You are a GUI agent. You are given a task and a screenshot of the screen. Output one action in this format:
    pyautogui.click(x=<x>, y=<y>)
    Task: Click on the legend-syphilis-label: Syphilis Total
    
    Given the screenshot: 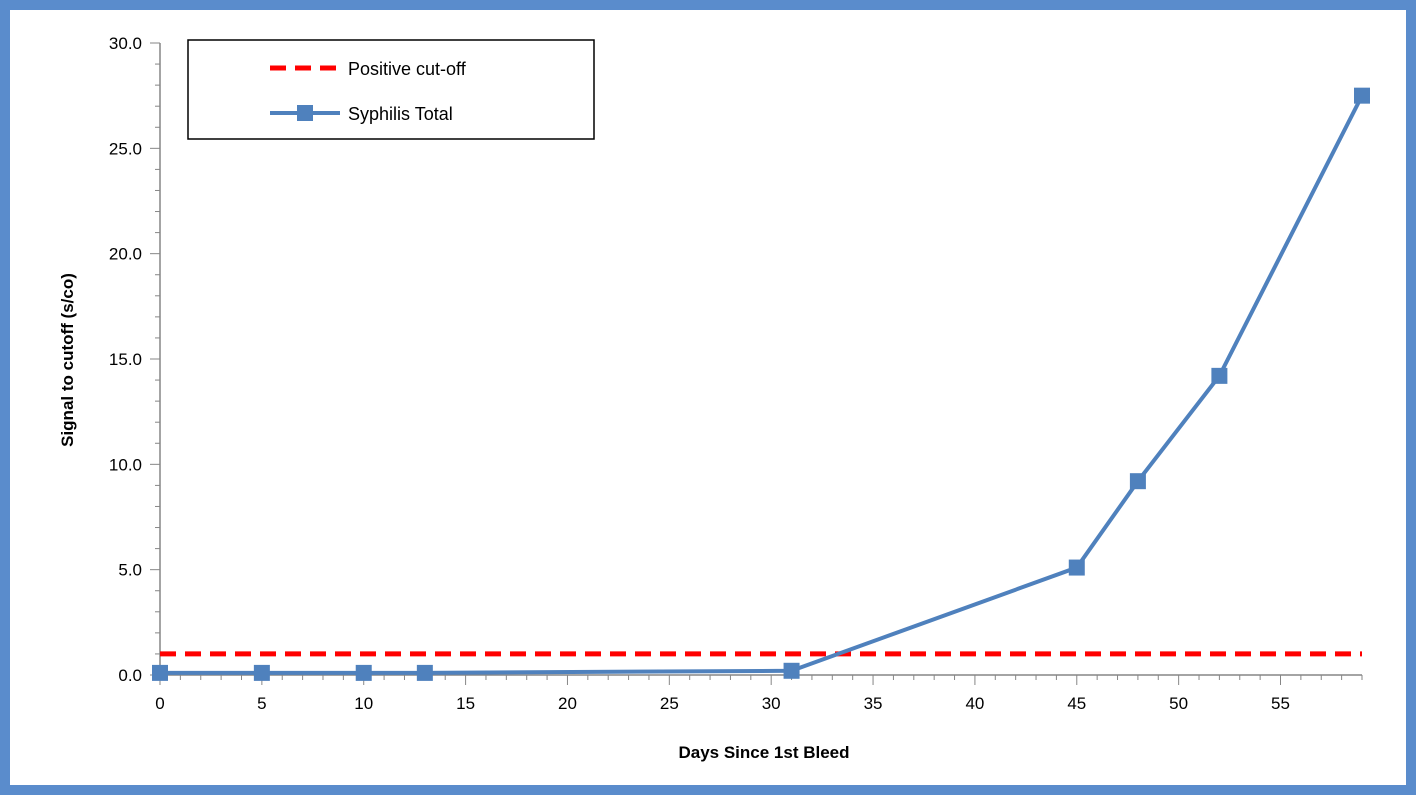 What is the action you would take?
    pyautogui.click(x=400, y=114)
    